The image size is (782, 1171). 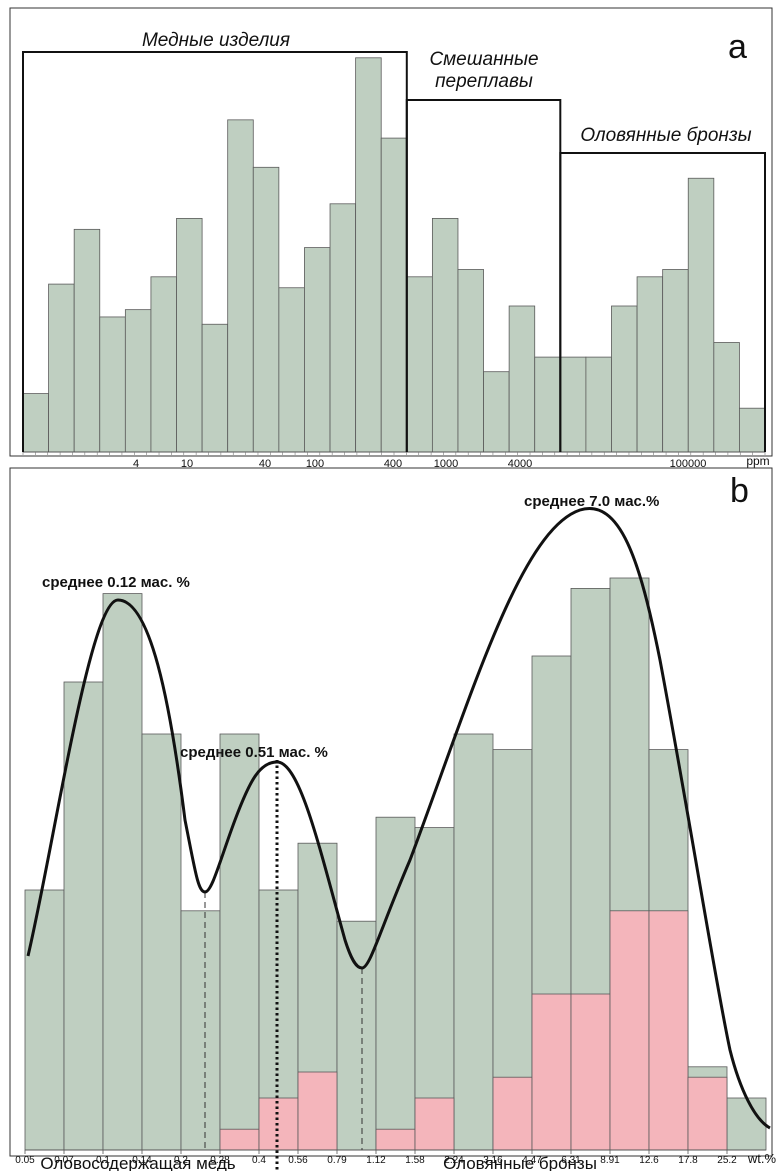 I want to click on panel-b-tick-label: 6.31, so click(x=571, y=1160).